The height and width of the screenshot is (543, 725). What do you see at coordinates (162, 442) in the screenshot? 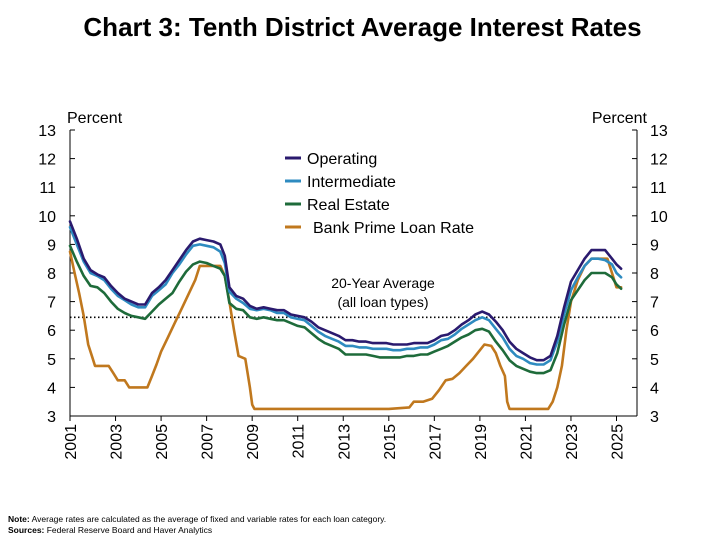
I see `x-tick-label: 2005` at bounding box center [162, 442].